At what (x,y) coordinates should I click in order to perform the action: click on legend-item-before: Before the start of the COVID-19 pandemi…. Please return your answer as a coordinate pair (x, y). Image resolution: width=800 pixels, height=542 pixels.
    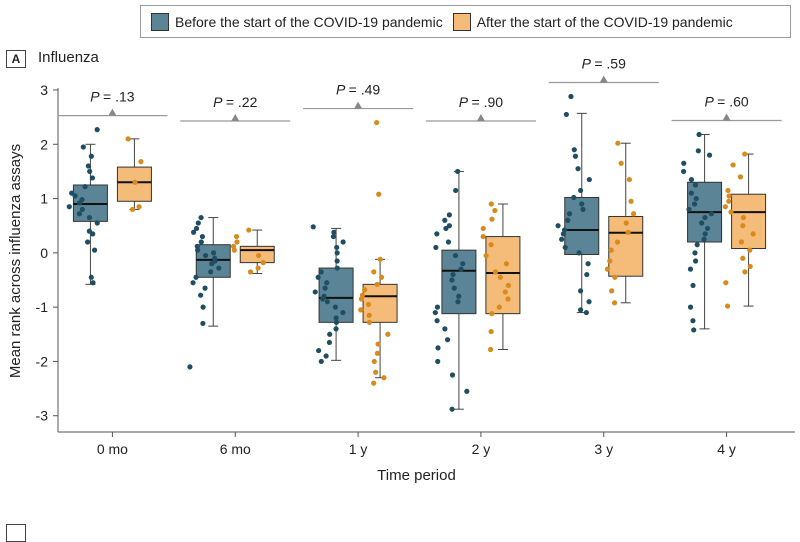
    Looking at the image, I should click on (297, 21).